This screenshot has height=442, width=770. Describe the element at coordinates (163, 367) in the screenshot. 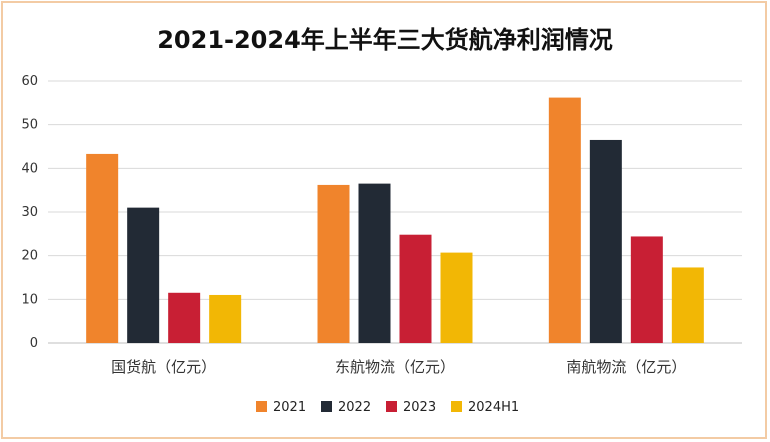

I see `category-label: 国货航（亿元）` at that location.